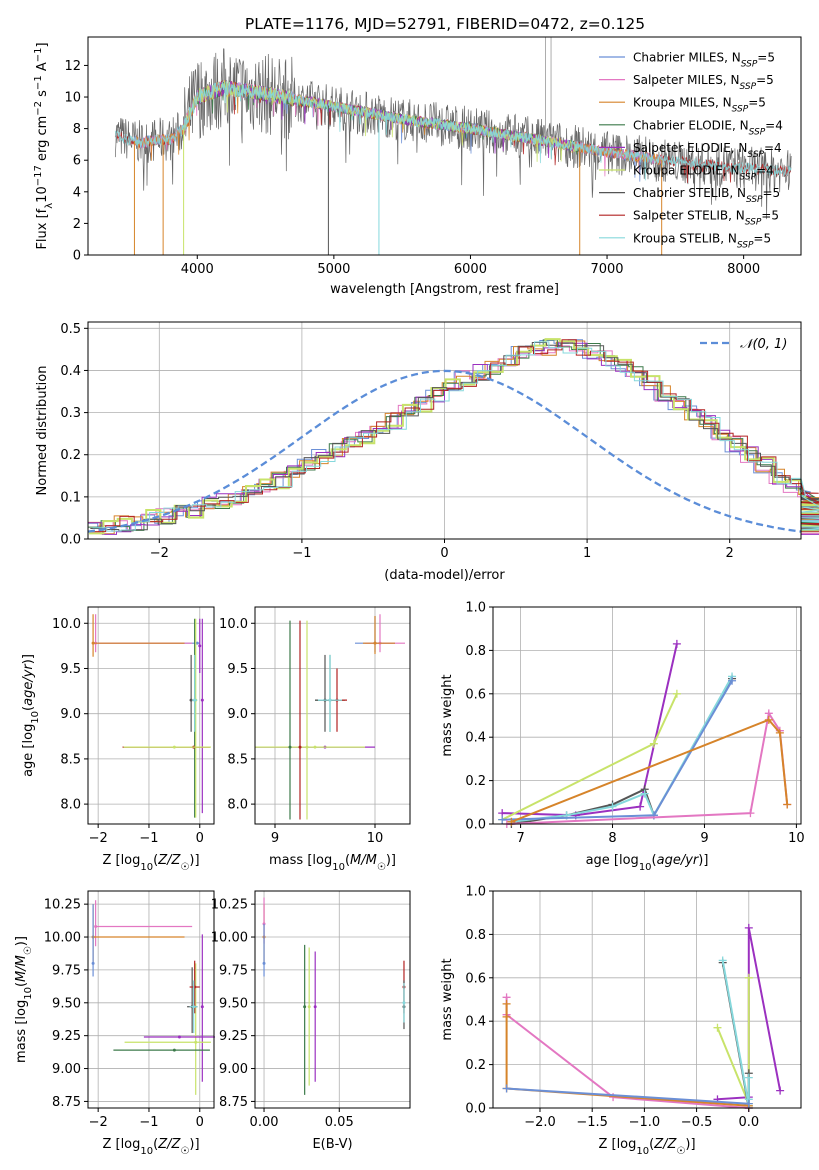  I want to click on label-part: erg cm, so click(42, 140).